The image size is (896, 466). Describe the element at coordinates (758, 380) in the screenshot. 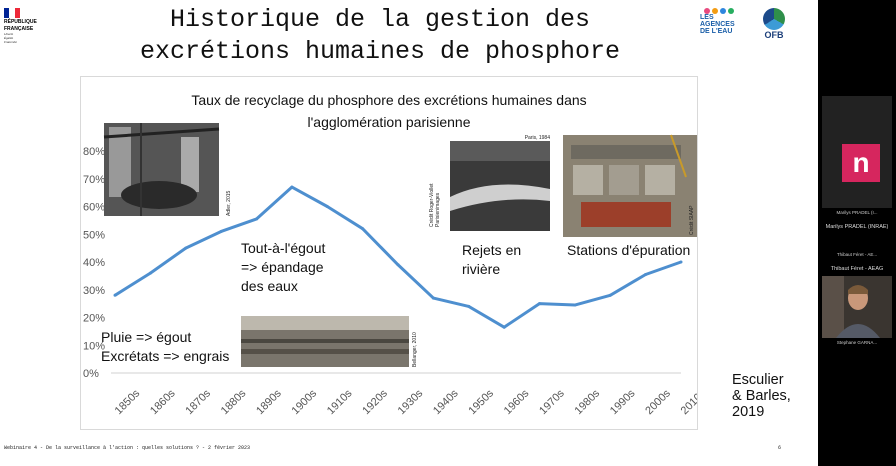

I see `citation-line1: Esculier` at that location.